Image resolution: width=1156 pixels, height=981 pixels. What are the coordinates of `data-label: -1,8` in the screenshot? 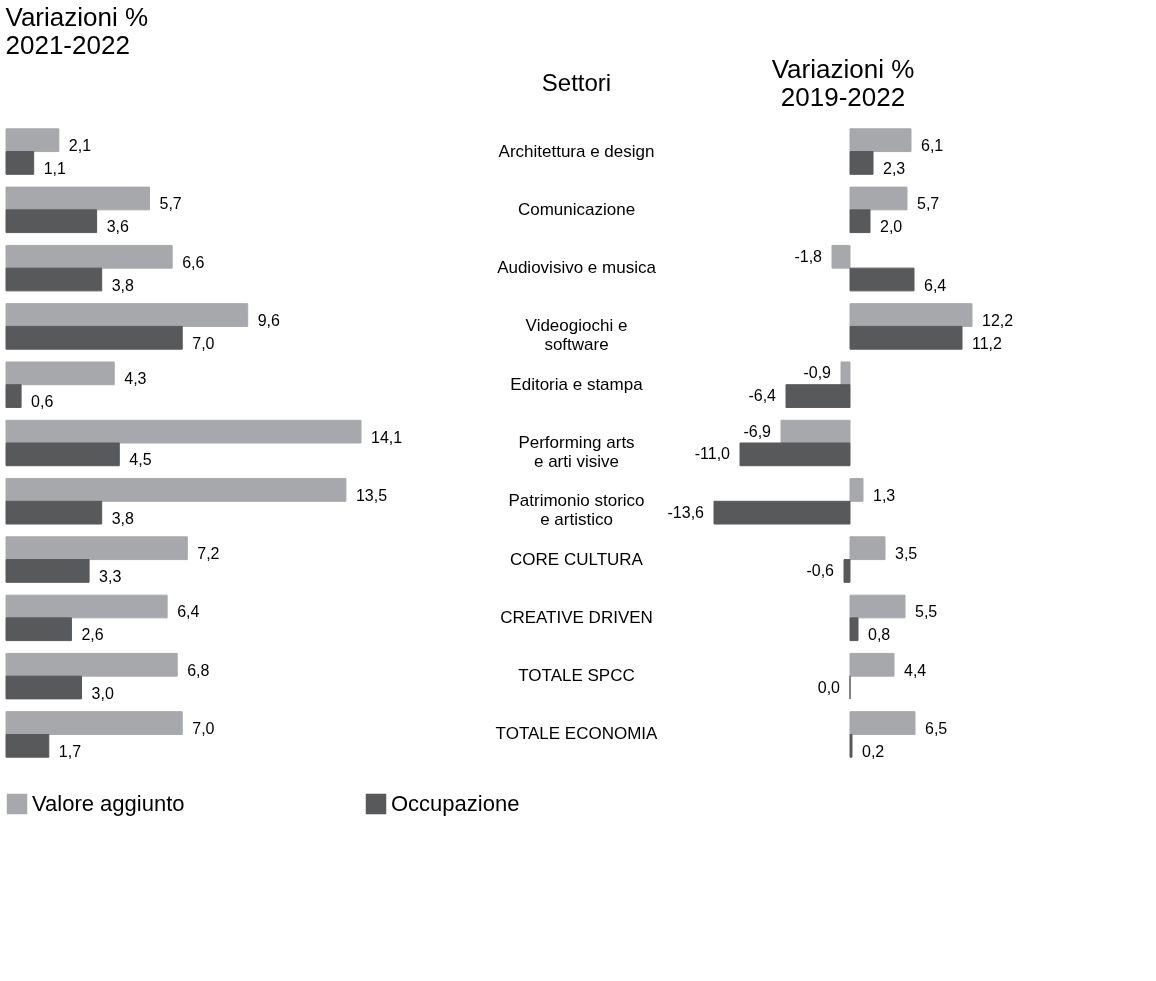 It's located at (808, 256).